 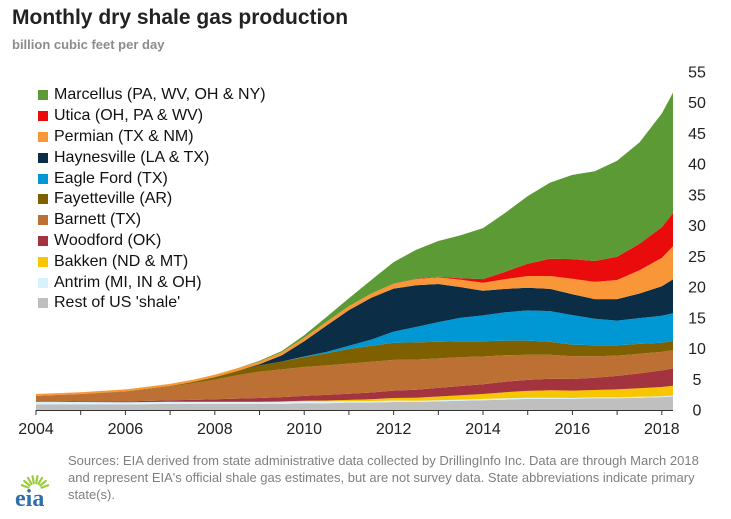 What do you see at coordinates (88, 44) in the screenshot?
I see `chart-subtitle: billion cubic feet per day` at bounding box center [88, 44].